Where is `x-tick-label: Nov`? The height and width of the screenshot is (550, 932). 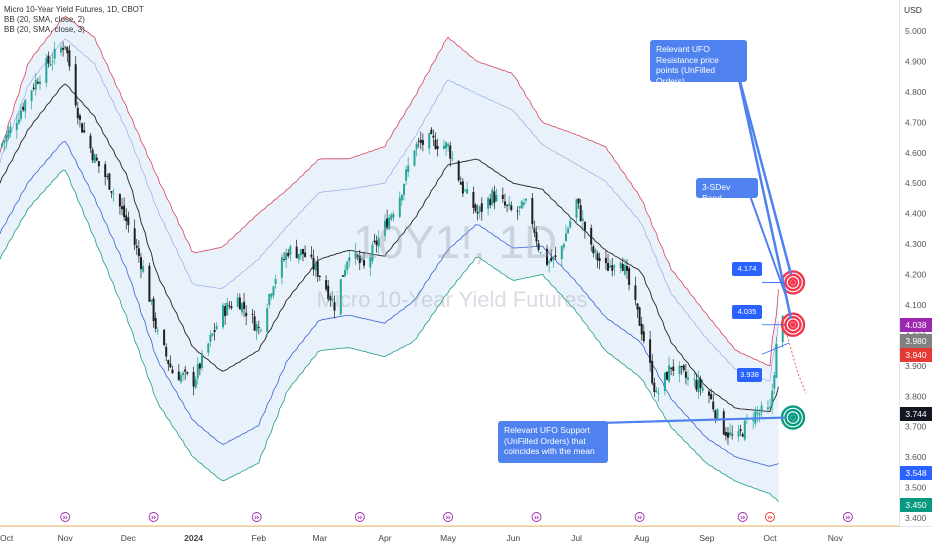 x-tick-label: Nov is located at coordinates (66, 538).